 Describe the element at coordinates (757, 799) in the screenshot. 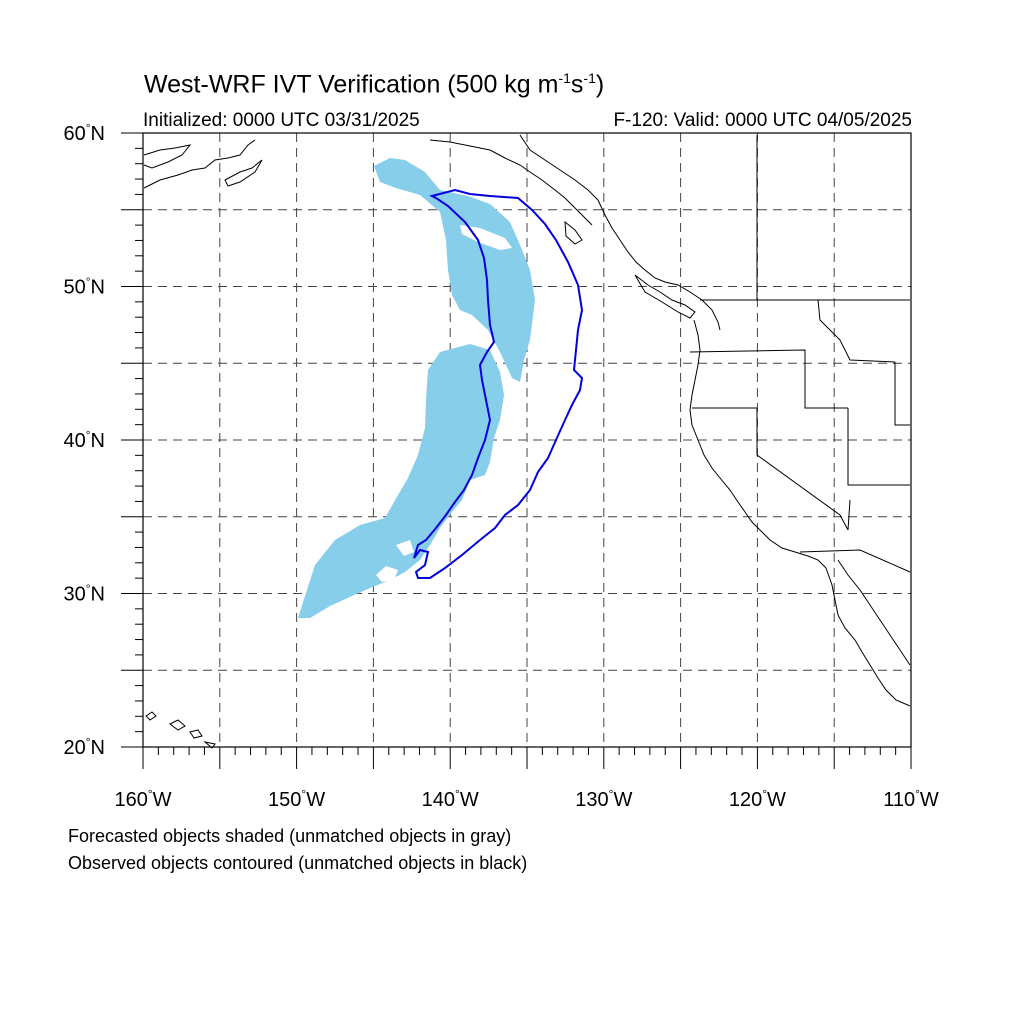

I see `lon-label: 120°W` at that location.